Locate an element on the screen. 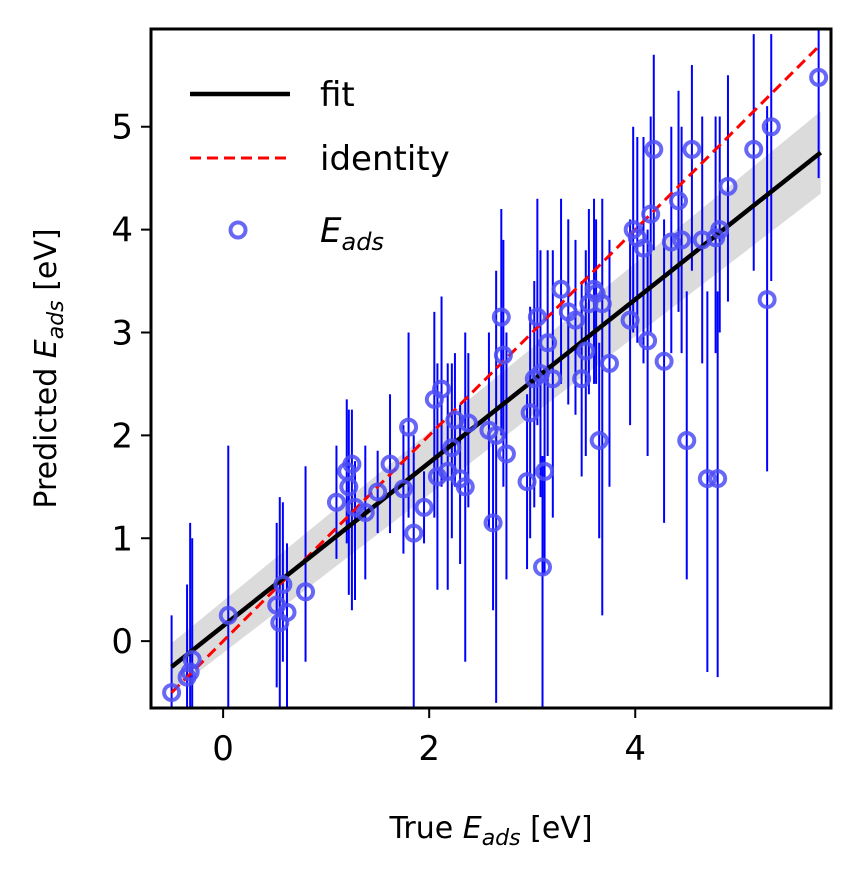  legend-identity-label: identity is located at coordinates (385, 159).